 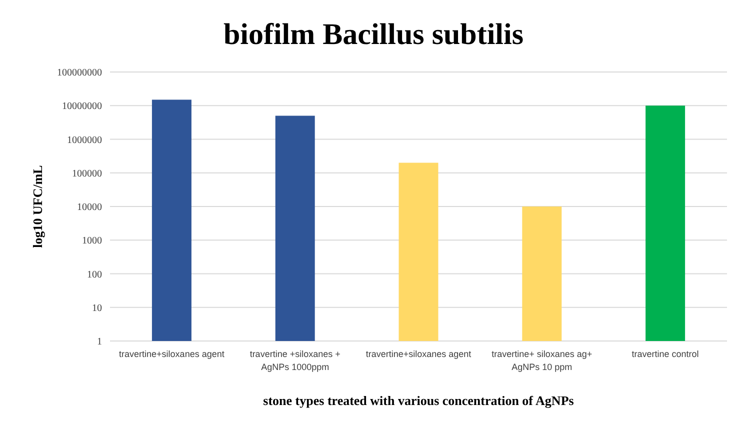 I want to click on y-tick-label: 10000000, so click(x=82, y=106).